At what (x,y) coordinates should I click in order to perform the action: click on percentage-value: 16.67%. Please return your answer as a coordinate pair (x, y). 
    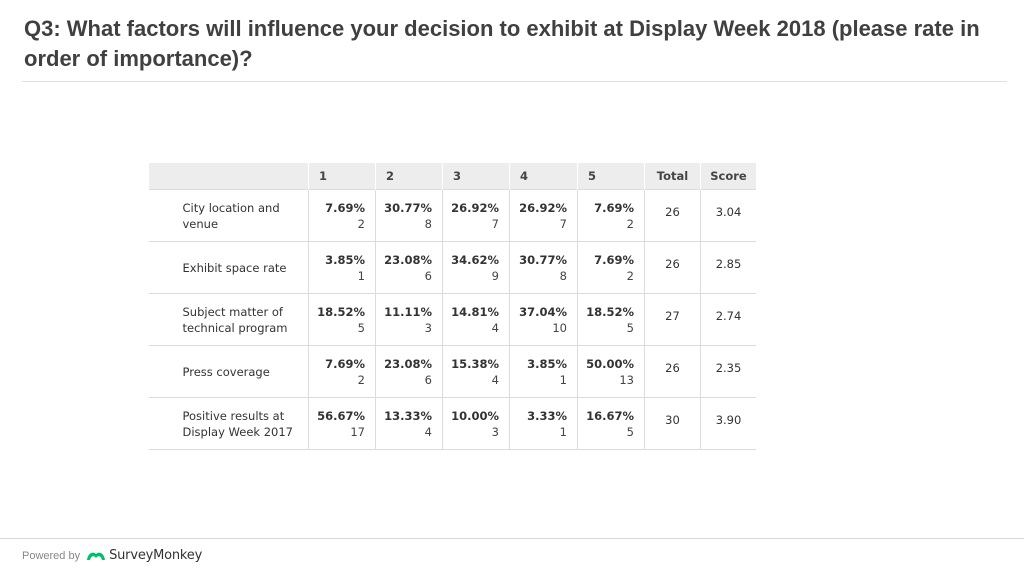
    Looking at the image, I should click on (610, 415).